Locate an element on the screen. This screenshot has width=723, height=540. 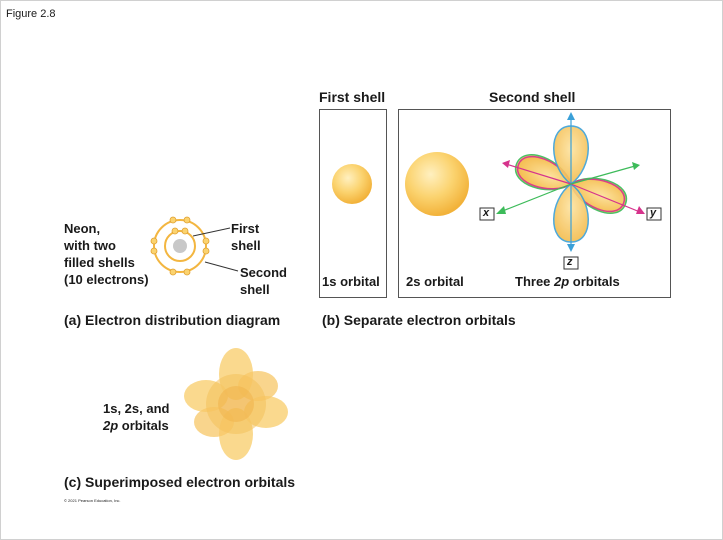
orbital-2p-prefix: Three is located at coordinates (535, 281).